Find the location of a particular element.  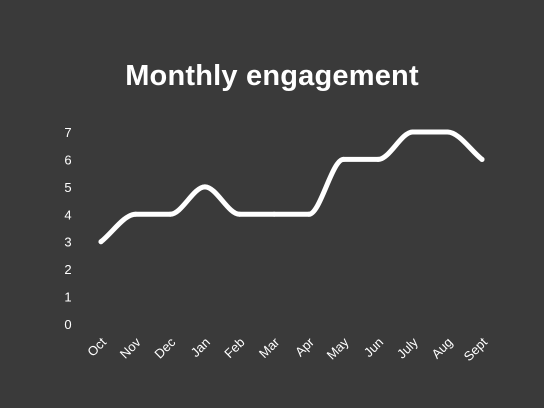

x-tick-label: Apr is located at coordinates (304, 346).